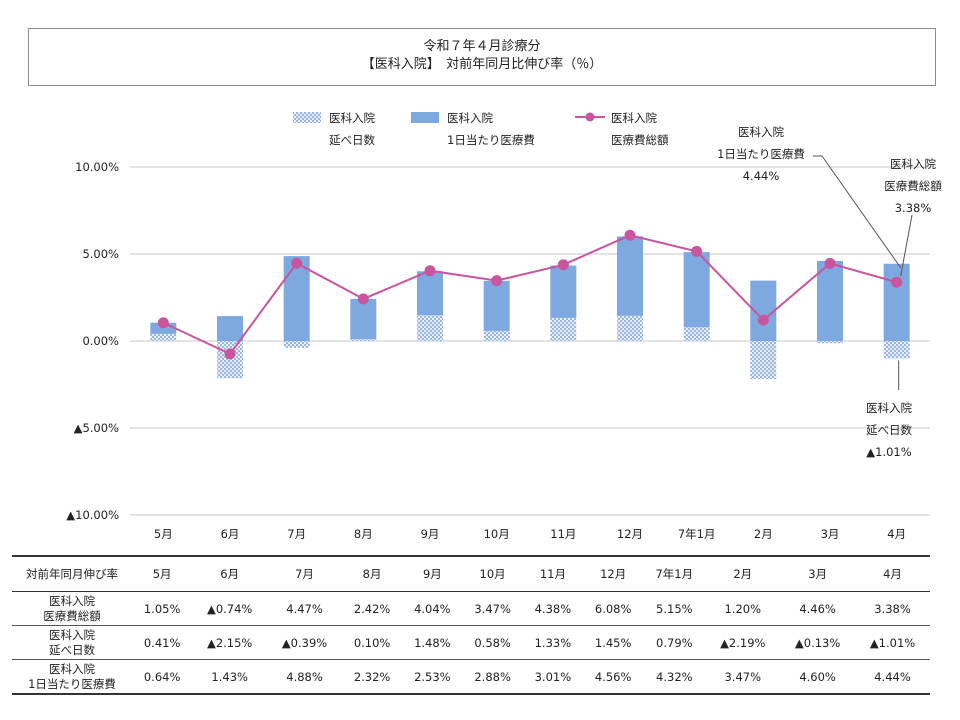 The width and height of the screenshot is (960, 720). I want to click on table-row-label: 医科入院 1日当たり医療費, so click(72, 677).